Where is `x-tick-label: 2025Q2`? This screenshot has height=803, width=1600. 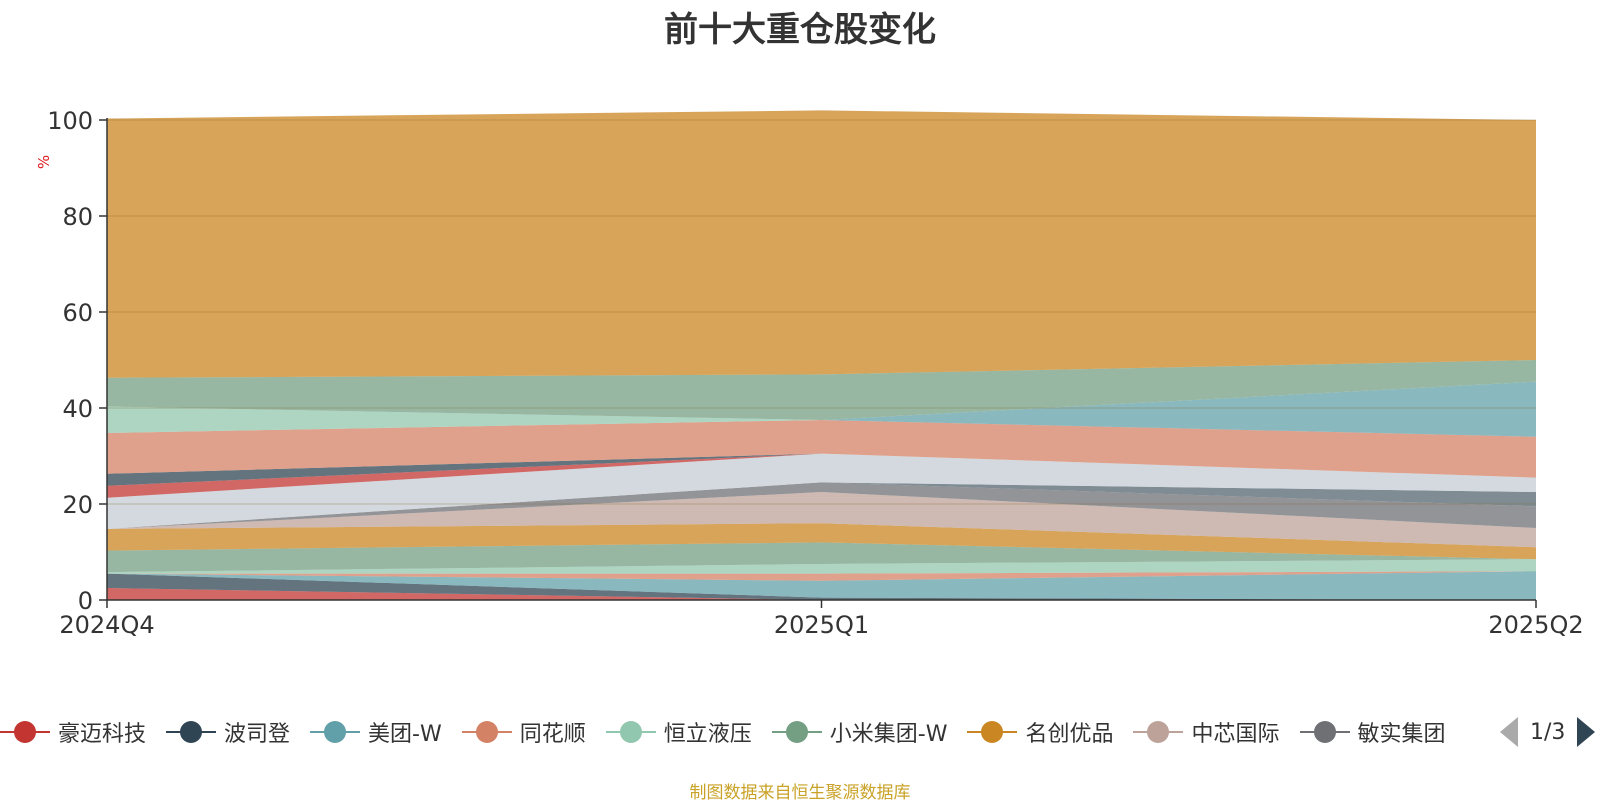
x-tick-label: 2025Q2 is located at coordinates (1535, 625).